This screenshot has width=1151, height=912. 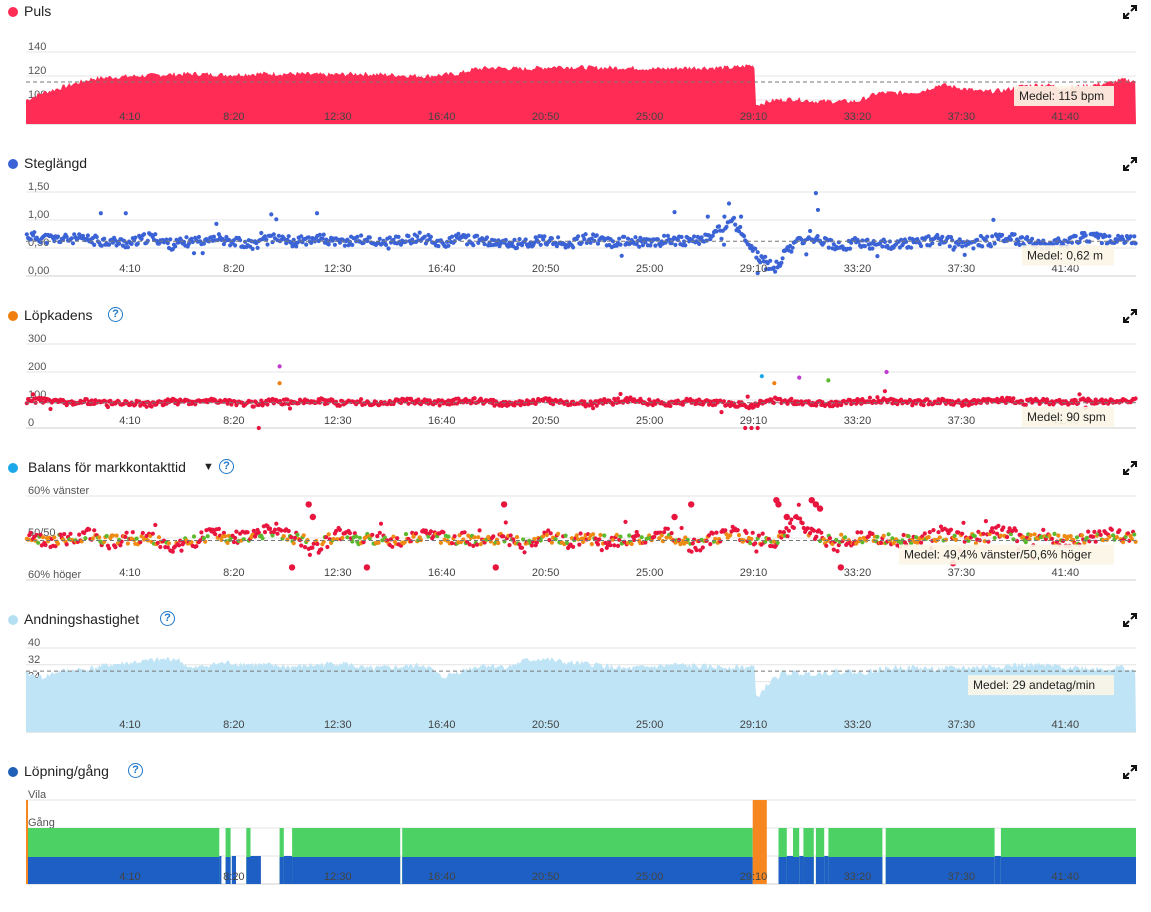 I want to click on caret-down-icon: ▼, so click(x=208, y=467).